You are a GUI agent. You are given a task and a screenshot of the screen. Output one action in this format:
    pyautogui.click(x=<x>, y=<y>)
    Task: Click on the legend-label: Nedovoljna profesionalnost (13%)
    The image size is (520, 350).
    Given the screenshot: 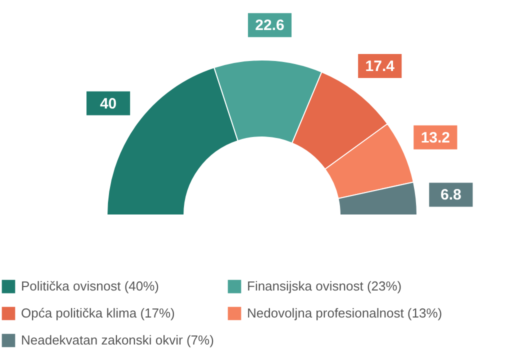 What is the action you would take?
    pyautogui.click(x=344, y=313)
    